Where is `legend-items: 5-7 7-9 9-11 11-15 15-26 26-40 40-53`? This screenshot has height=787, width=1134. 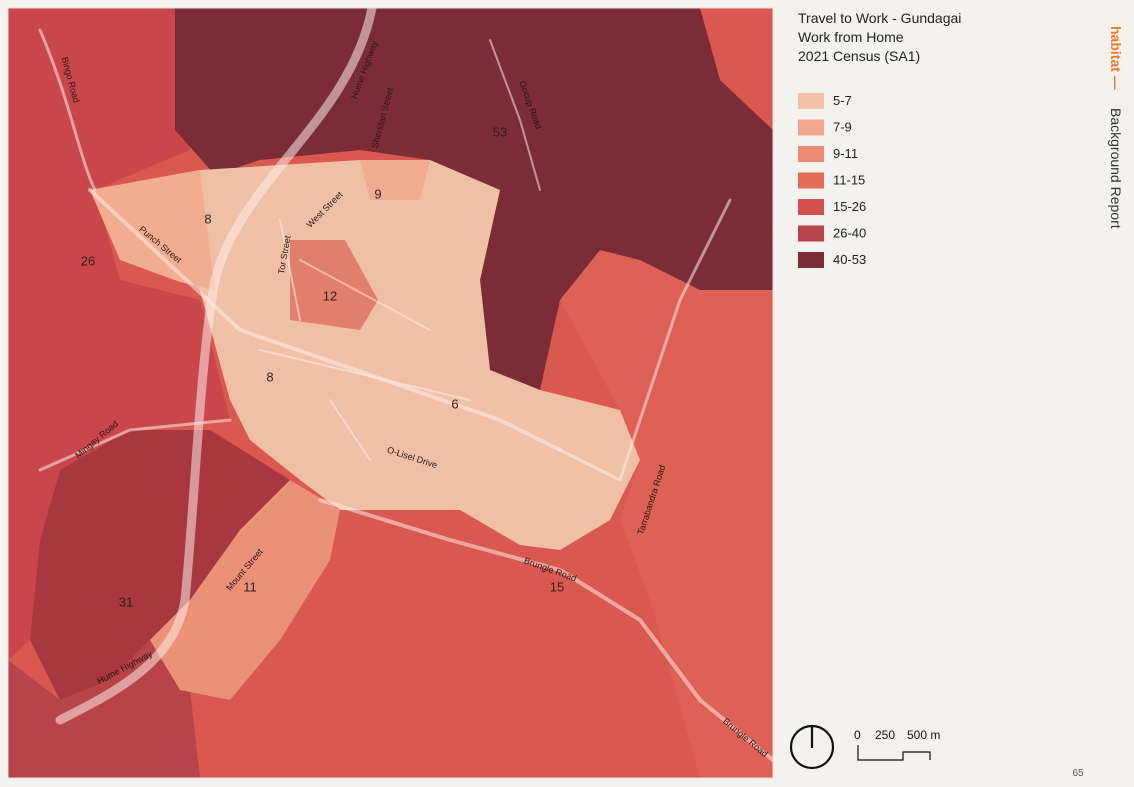 legend-items: 5-7 7-9 9-11 11-15 15-26 26-40 40-53 is located at coordinates (832, 180).